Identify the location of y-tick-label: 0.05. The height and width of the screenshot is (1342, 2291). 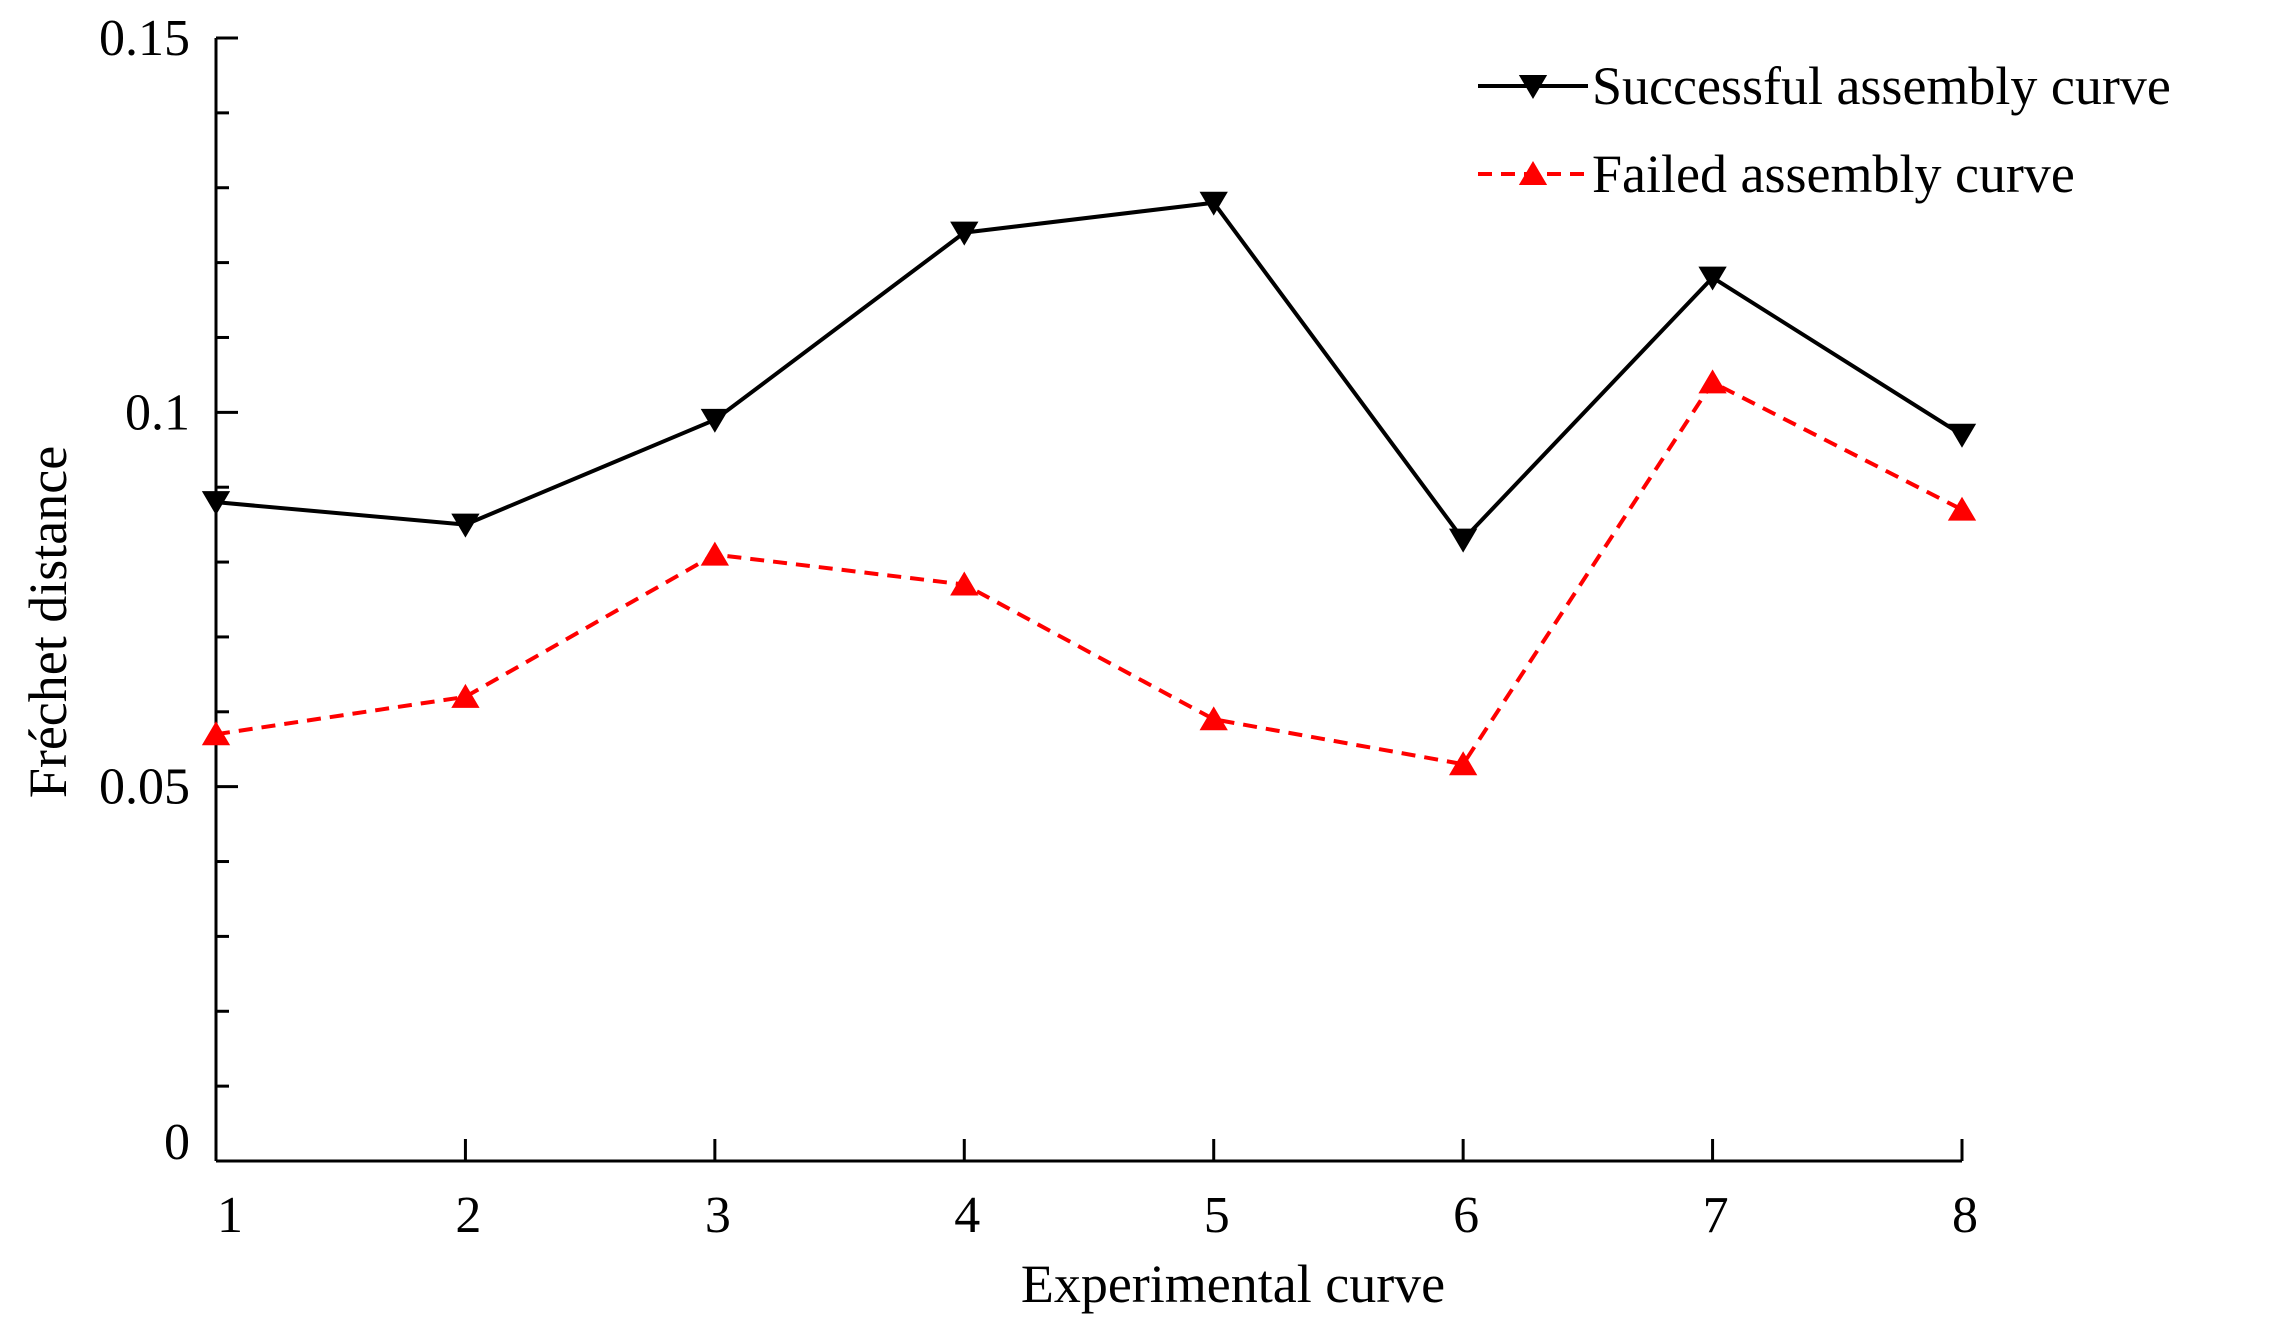
(144, 787).